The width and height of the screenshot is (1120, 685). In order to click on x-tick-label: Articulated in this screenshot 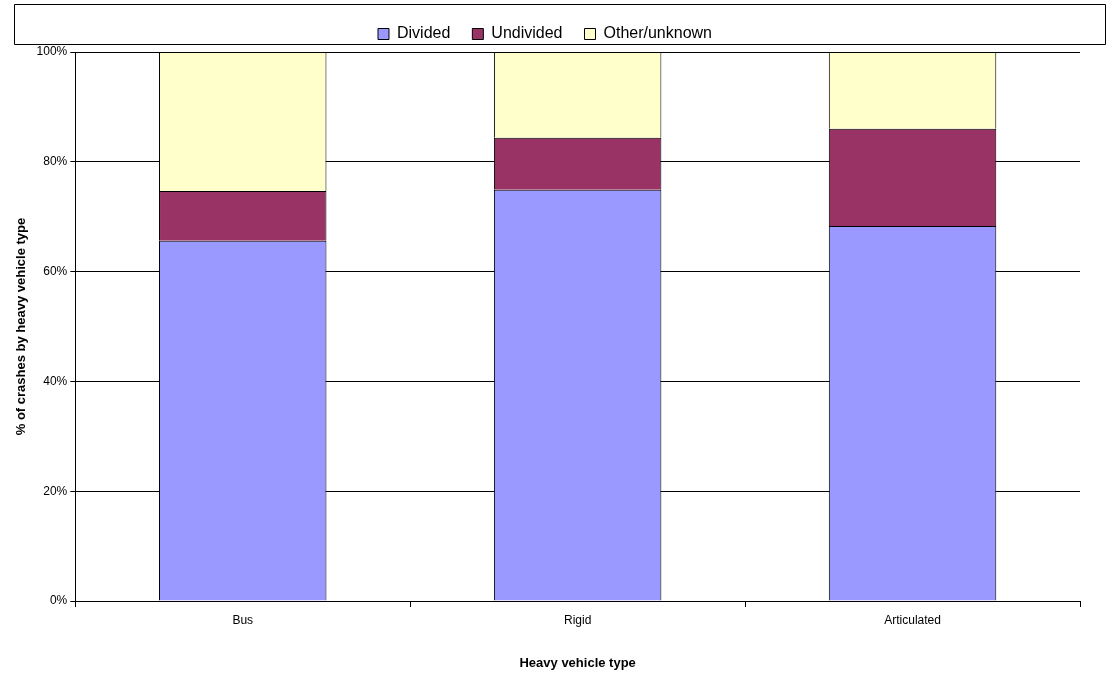, I will do `click(912, 619)`.